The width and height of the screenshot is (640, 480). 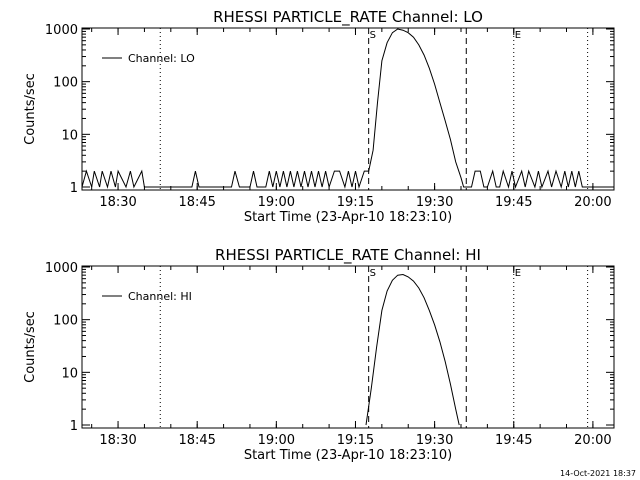 I want to click on legend-label: Channel: LO, so click(x=161, y=58).